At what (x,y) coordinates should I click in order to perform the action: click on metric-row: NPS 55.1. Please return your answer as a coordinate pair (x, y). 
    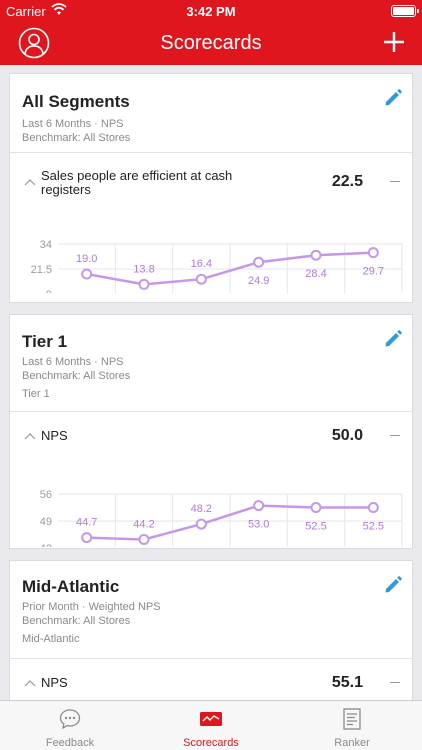
    Looking at the image, I should click on (211, 679).